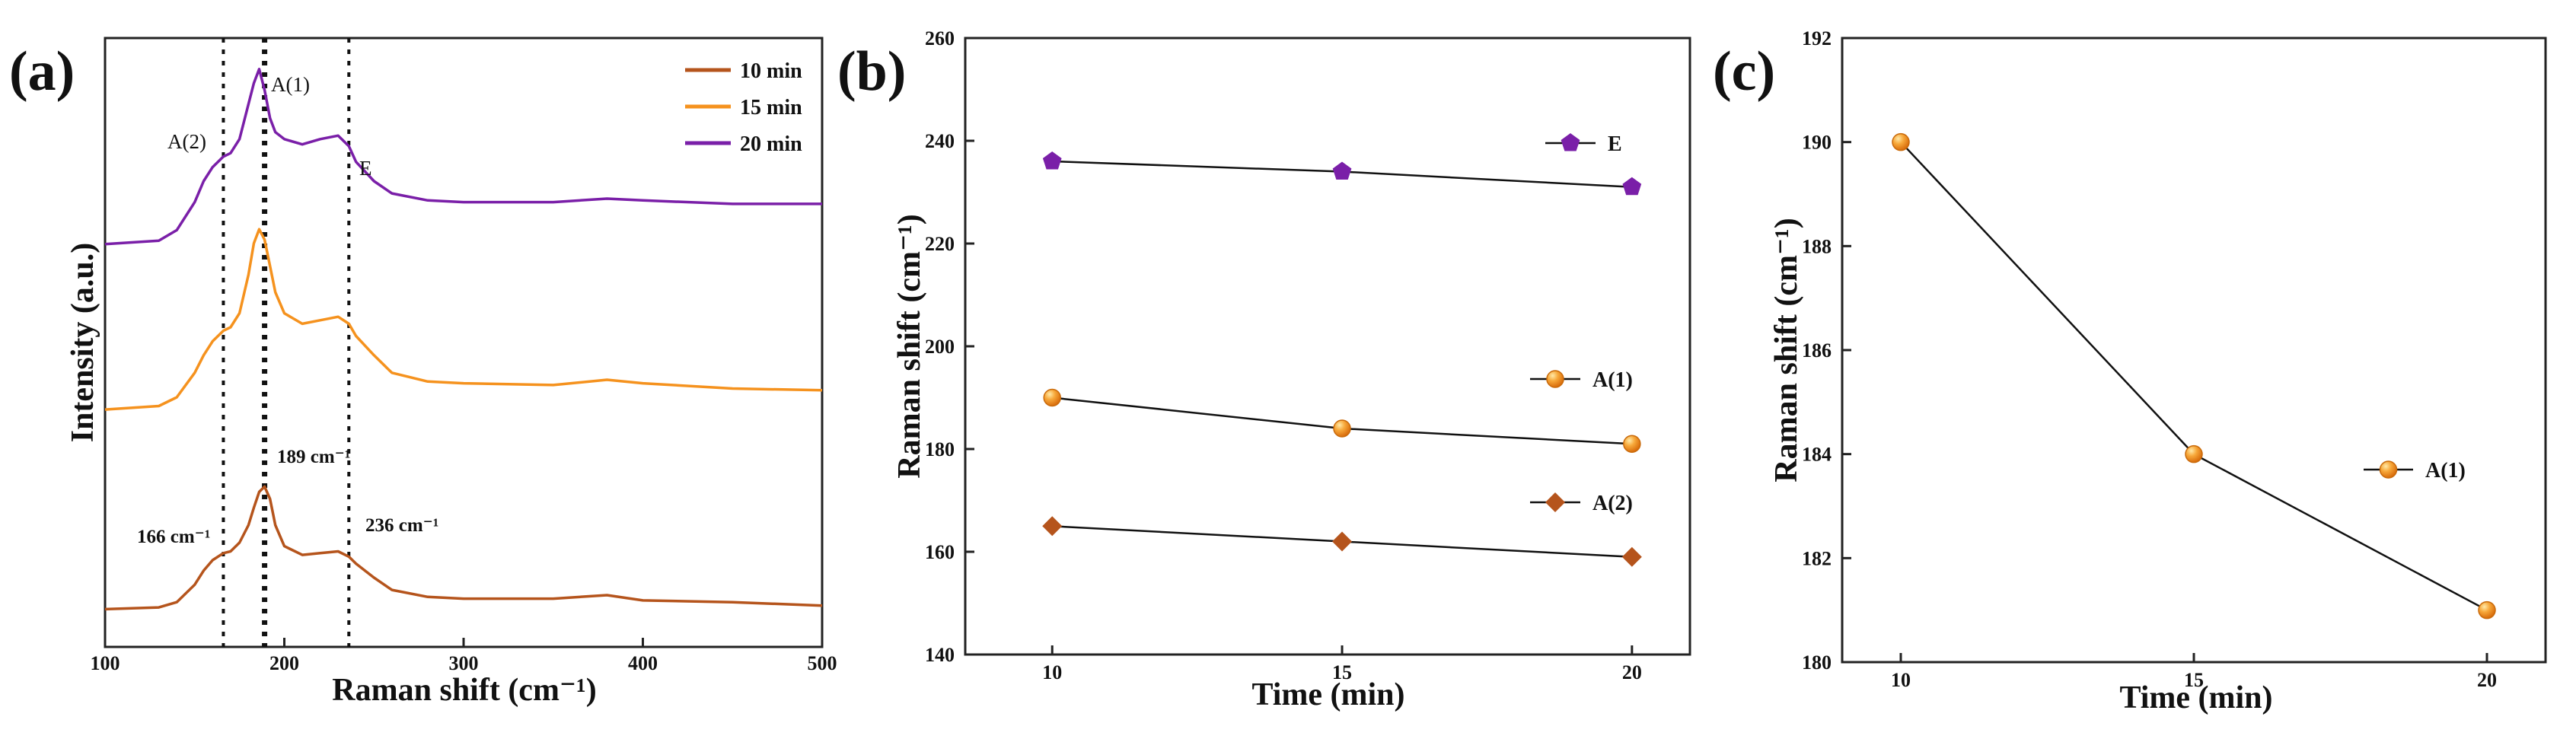  I want to click on plot-b-series, so click(1342, 359).